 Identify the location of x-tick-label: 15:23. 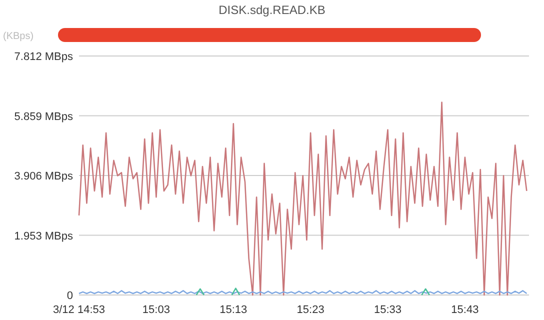
(310, 310).